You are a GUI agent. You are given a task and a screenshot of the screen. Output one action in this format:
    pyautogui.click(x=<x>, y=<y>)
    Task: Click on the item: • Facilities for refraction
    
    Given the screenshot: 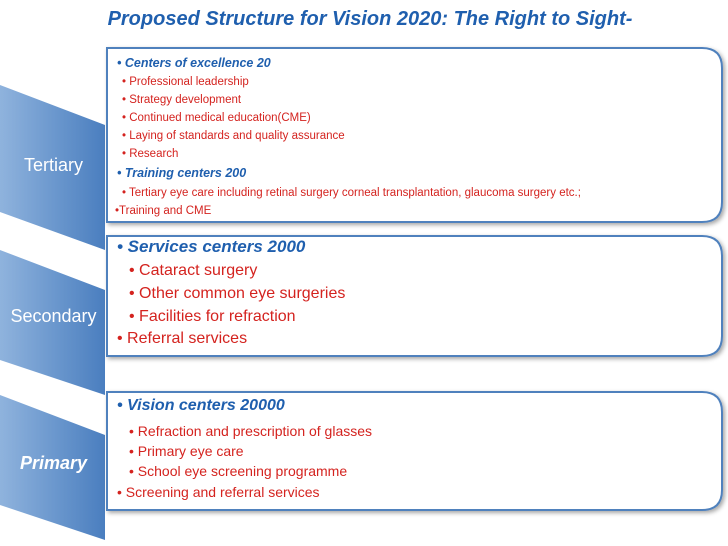 What is the action you would take?
    pyautogui.click(x=212, y=316)
    